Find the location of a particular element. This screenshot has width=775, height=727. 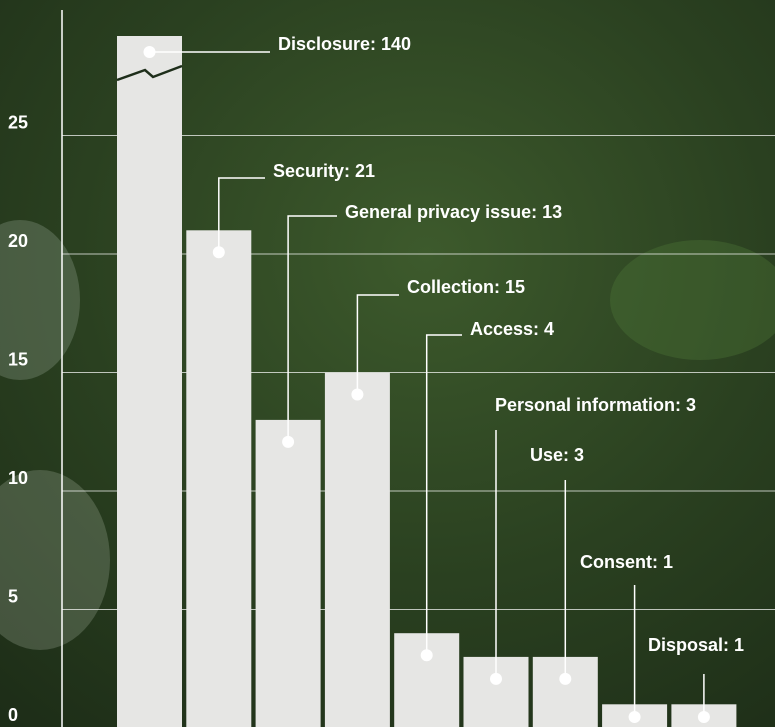

y-tick-label: 15 is located at coordinates (18, 359).